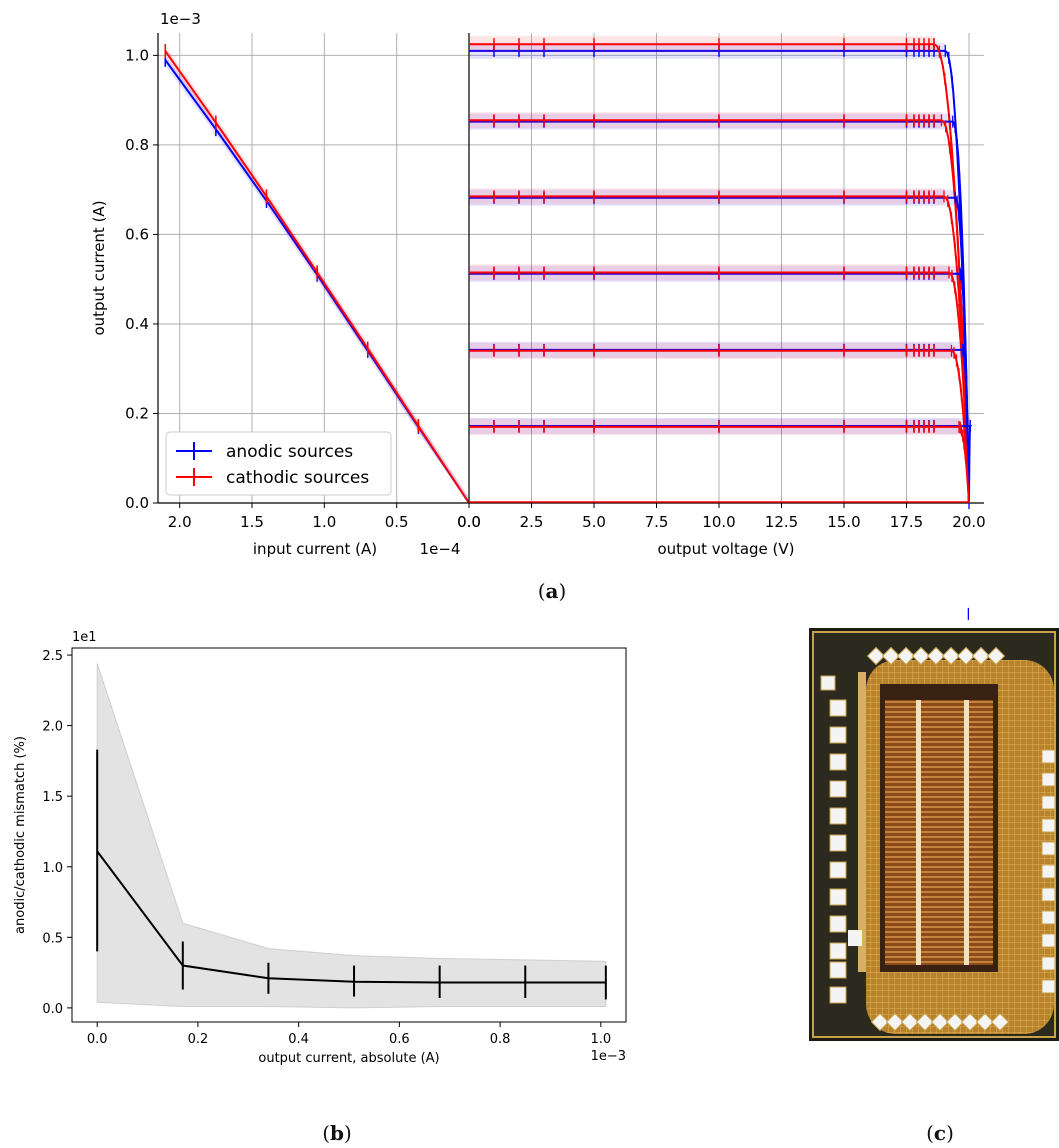 This screenshot has width=1059, height=1148. Describe the element at coordinates (52, 938) in the screenshot. I see `y-tick-label: 0.5` at that location.